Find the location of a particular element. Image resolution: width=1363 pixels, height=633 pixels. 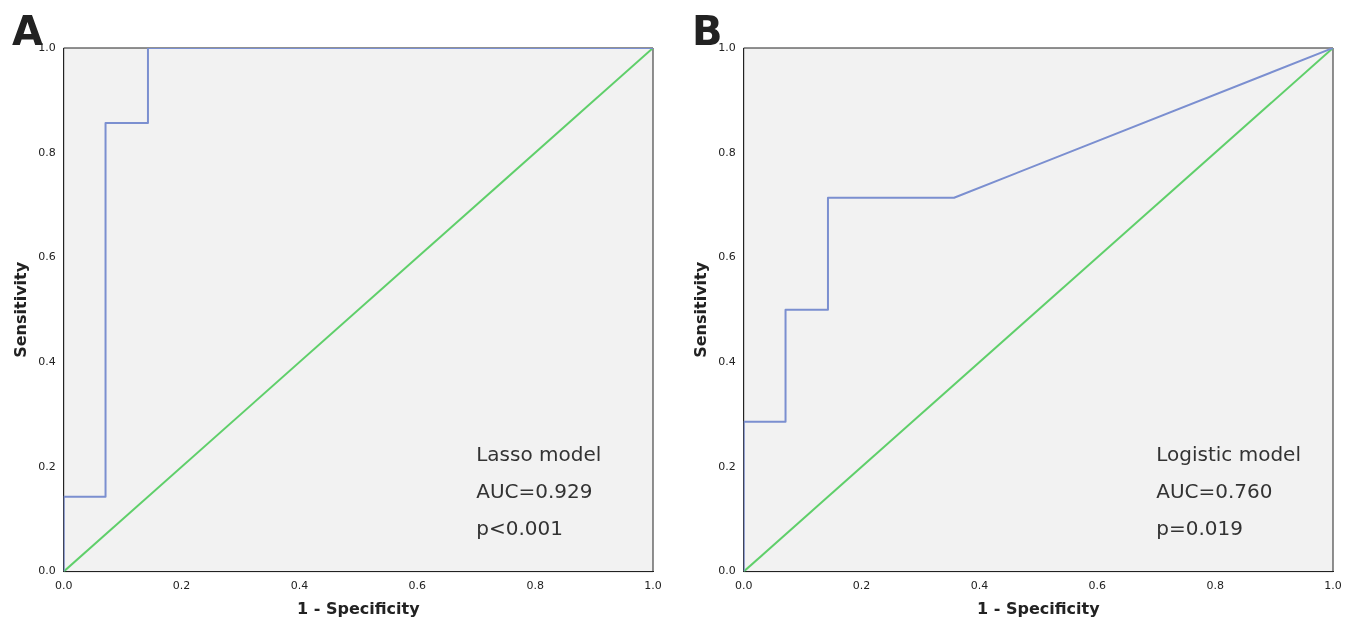

annotation: p=0.019 is located at coordinates (1199, 527).